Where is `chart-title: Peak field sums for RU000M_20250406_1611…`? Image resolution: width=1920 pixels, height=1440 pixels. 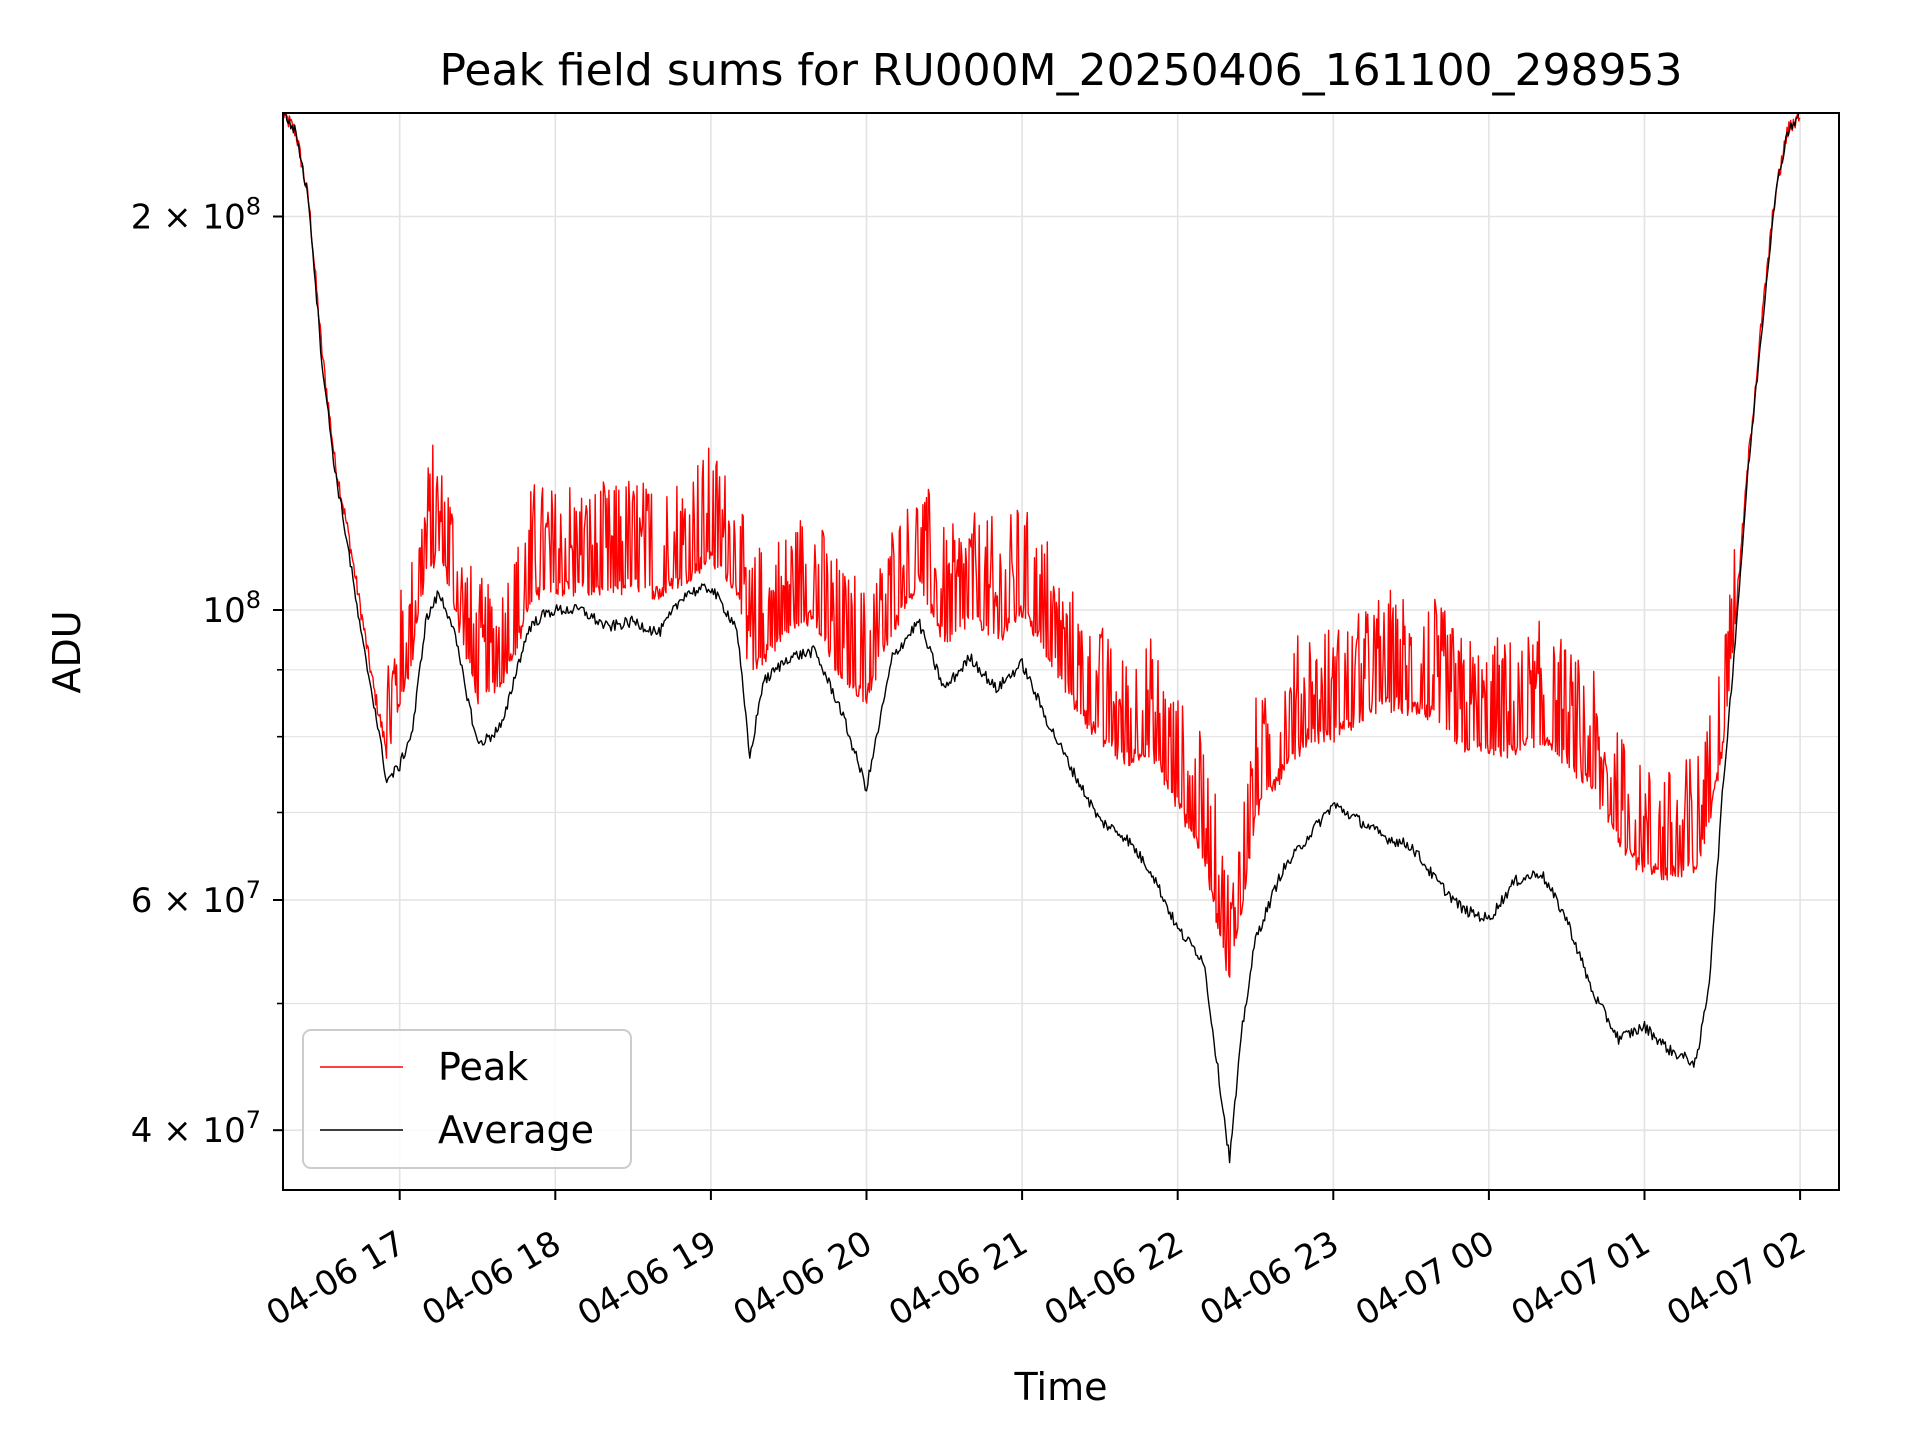 chart-title: Peak field sums for RU000M_20250406_1611… is located at coordinates (1060, 70).